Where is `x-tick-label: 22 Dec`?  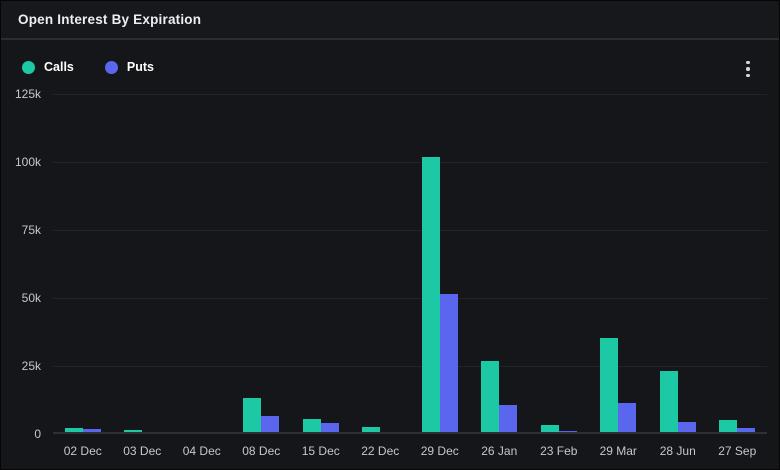
x-tick-label: 22 Dec is located at coordinates (380, 451).